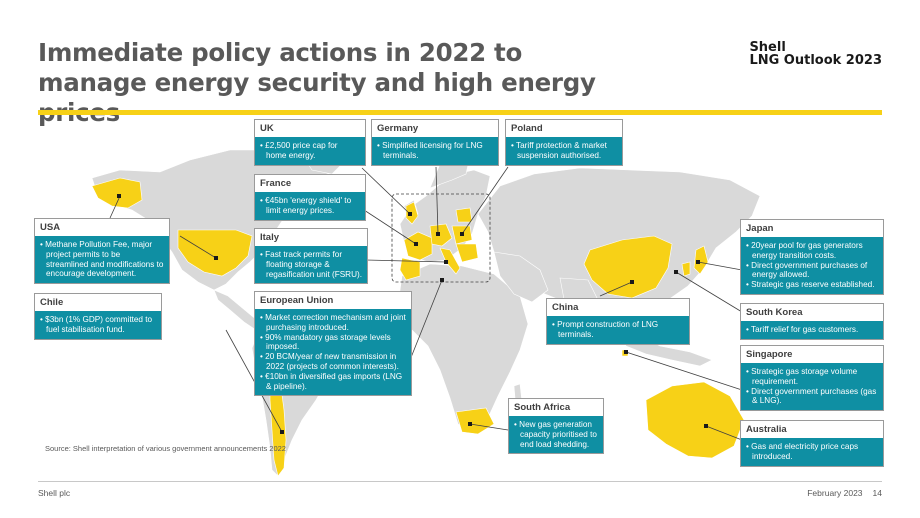  I want to click on card-uk: UK £2,500 price cap for home energy., so click(310, 142).